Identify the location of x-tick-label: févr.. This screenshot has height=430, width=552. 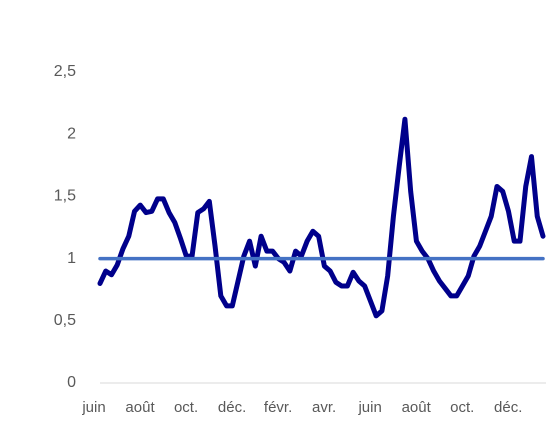
(278, 407).